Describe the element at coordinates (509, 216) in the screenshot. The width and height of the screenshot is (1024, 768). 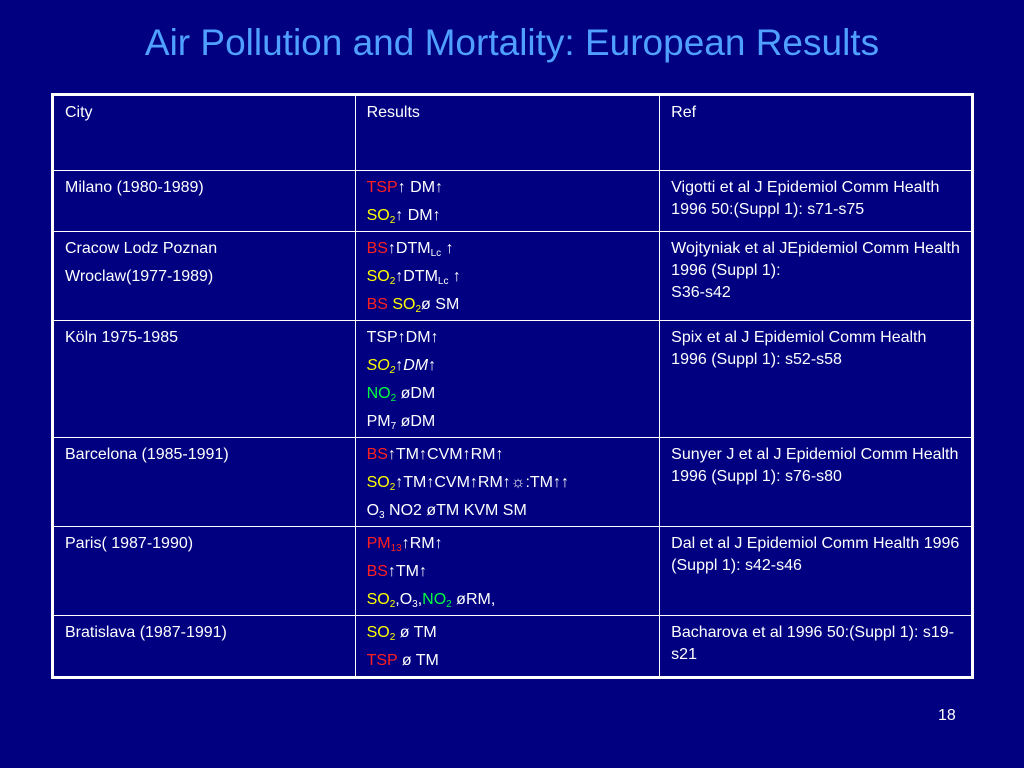
I see `result-line: SO2↑ DM↑` at that location.